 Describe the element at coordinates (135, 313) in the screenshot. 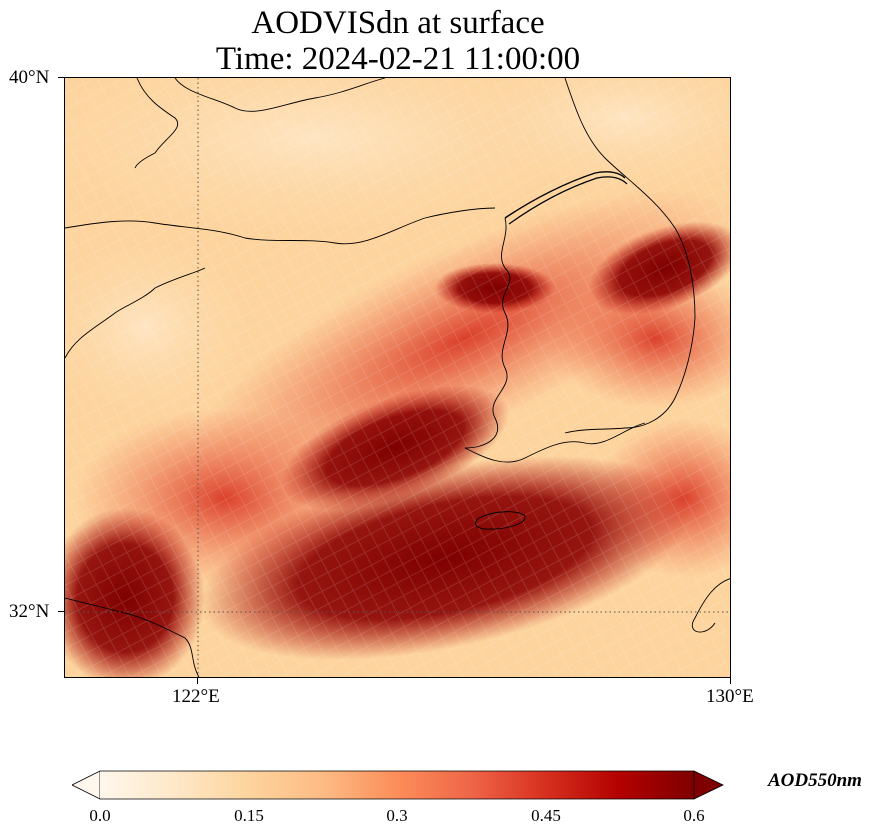

I see `coastline-west` at that location.